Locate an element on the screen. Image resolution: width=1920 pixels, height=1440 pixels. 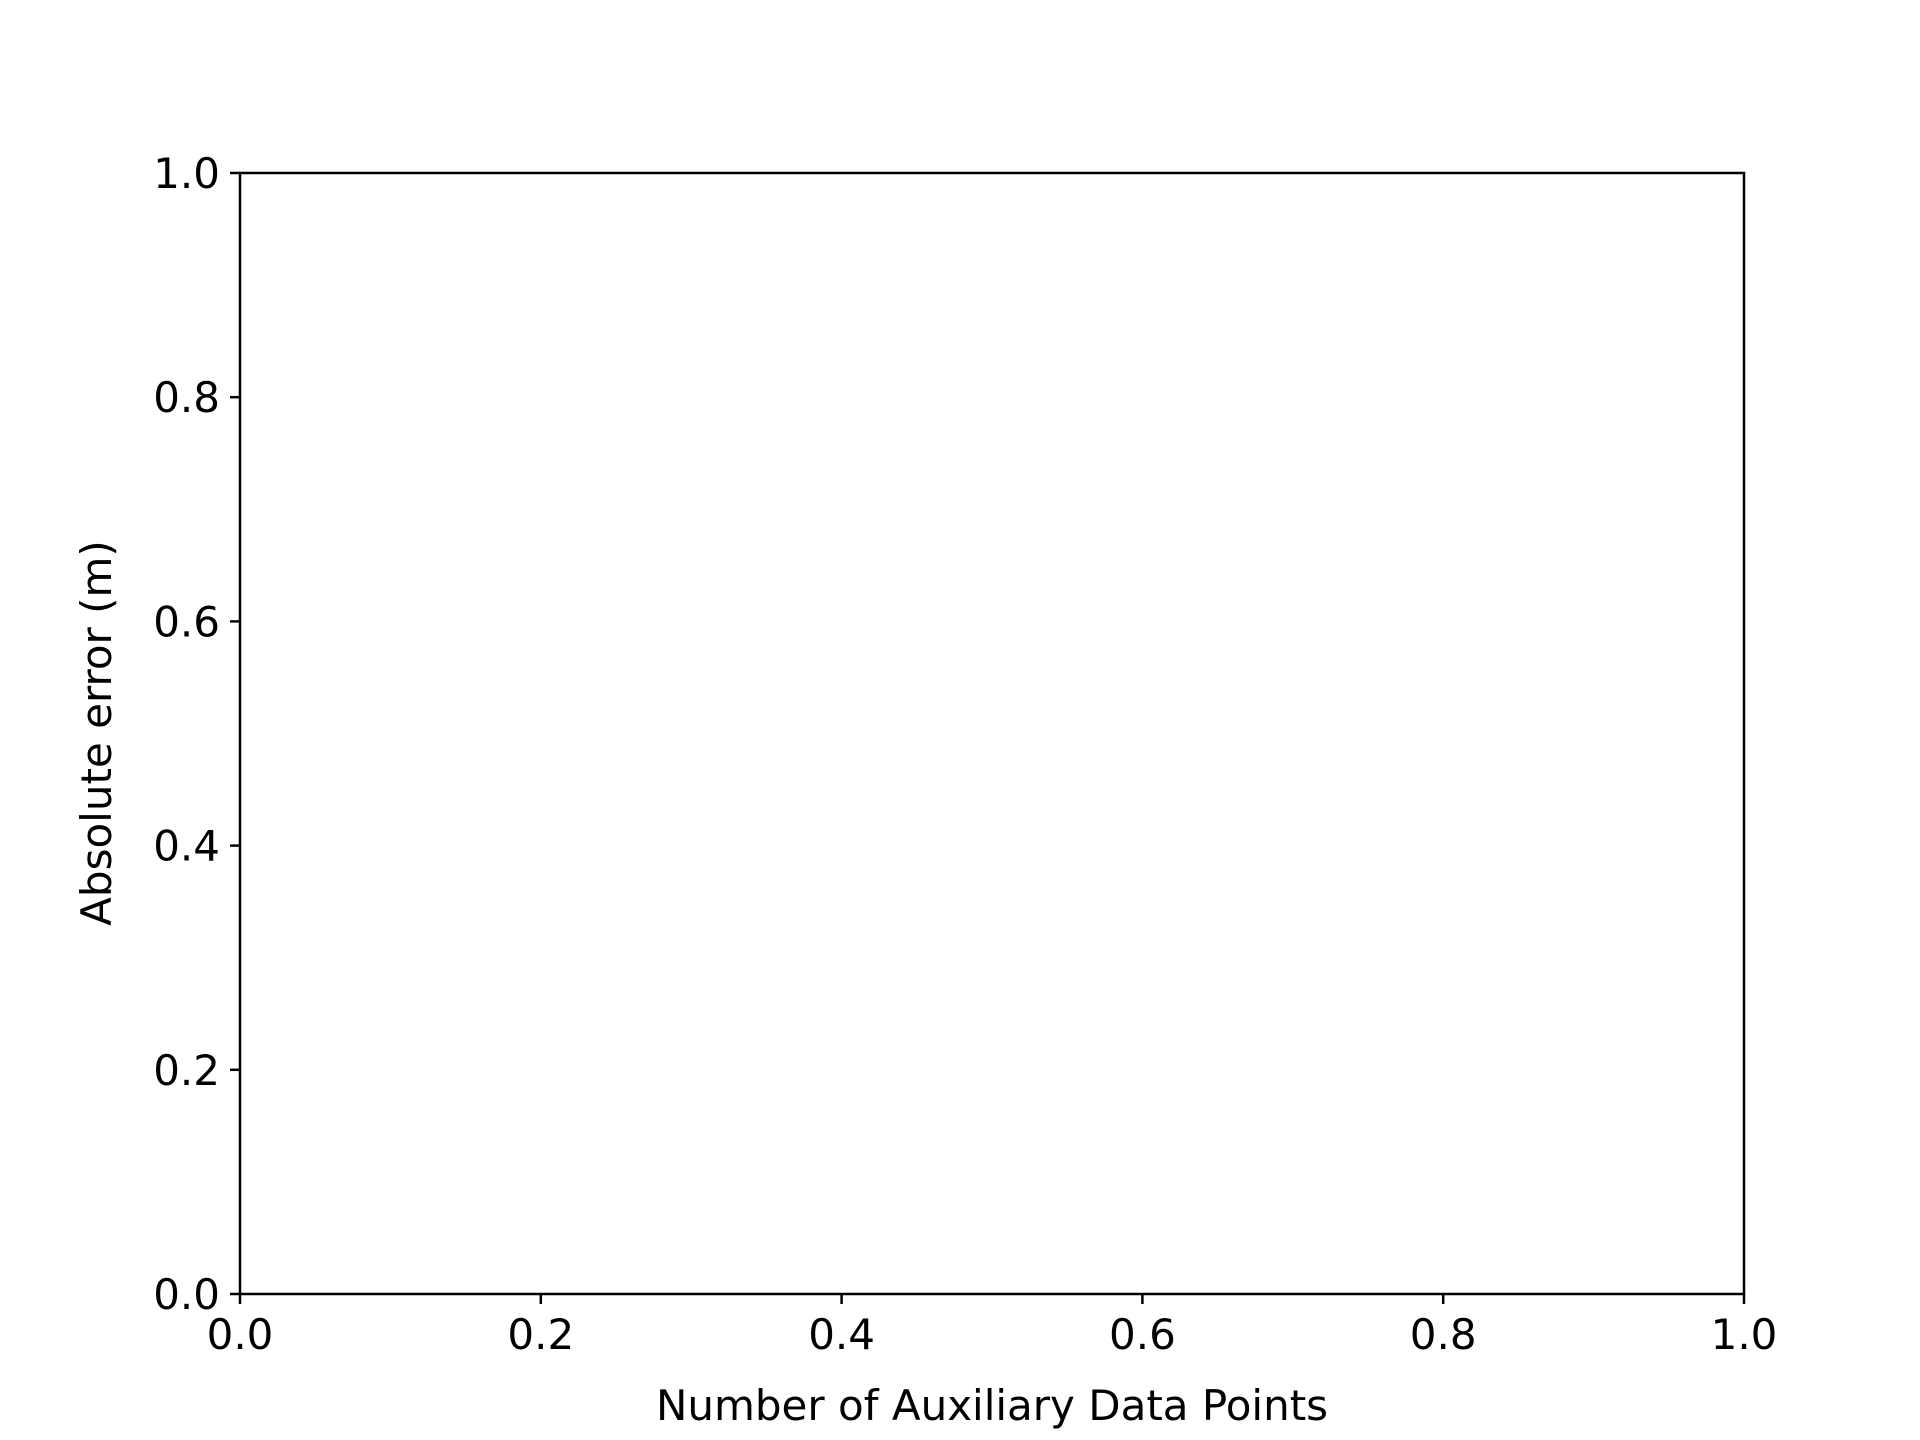
x-axis-ticks: 0.0 0.2 0.4 0.6 0.8 1.0 is located at coordinates (992, 1326).